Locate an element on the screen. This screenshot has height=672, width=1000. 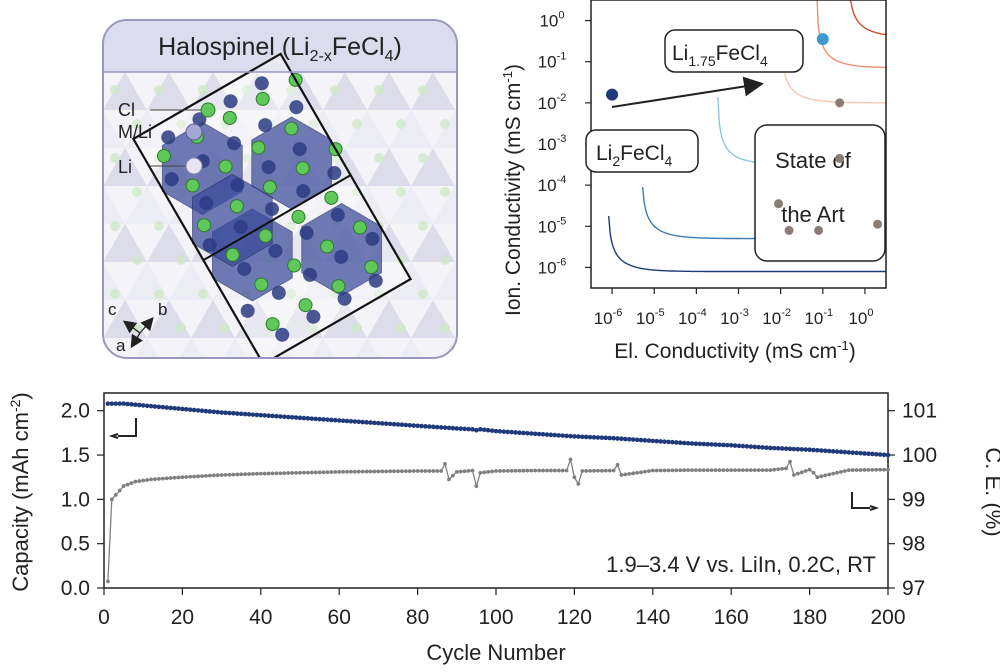
material-point-Li2FeCl4 is located at coordinates (612, 94).